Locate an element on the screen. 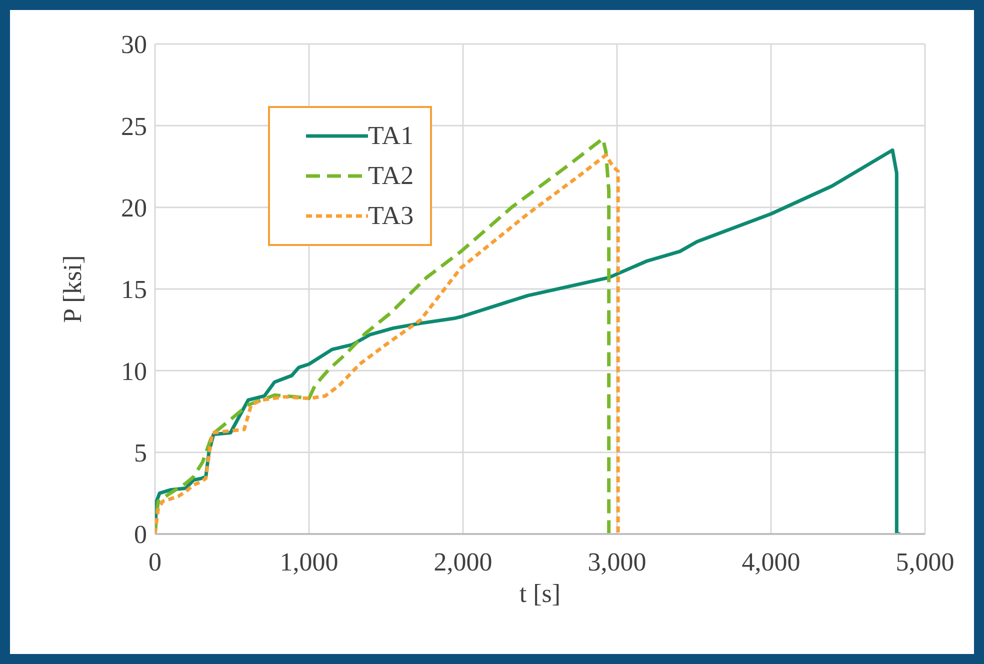 Image resolution: width=984 pixels, height=664 pixels. legend-label: TA2 is located at coordinates (391, 176).